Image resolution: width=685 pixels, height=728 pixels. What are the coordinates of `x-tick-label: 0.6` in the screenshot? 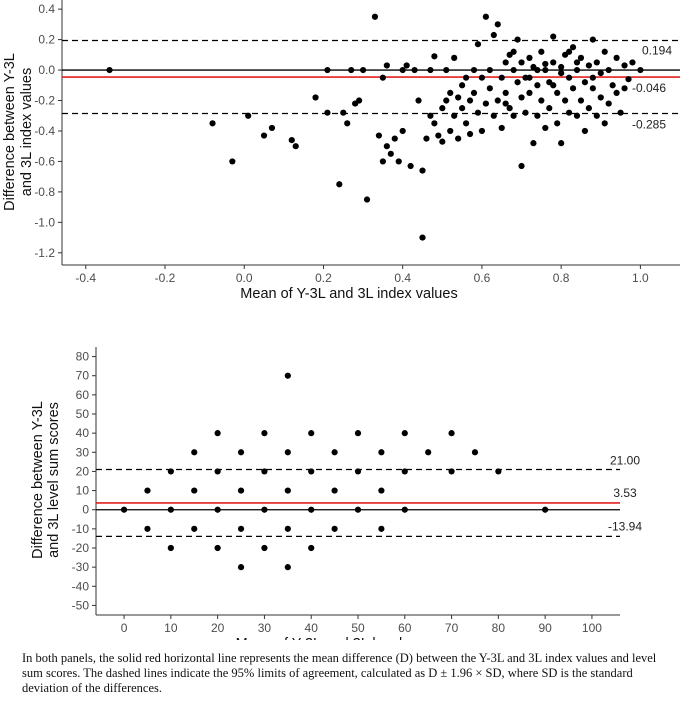 It's located at (482, 278).